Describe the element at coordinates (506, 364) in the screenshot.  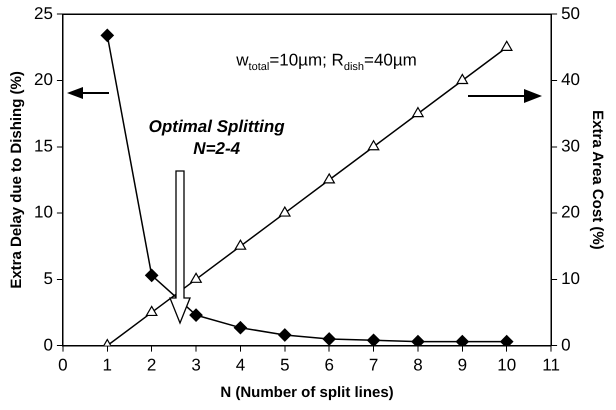
I see `x-tick-label: 10` at that location.